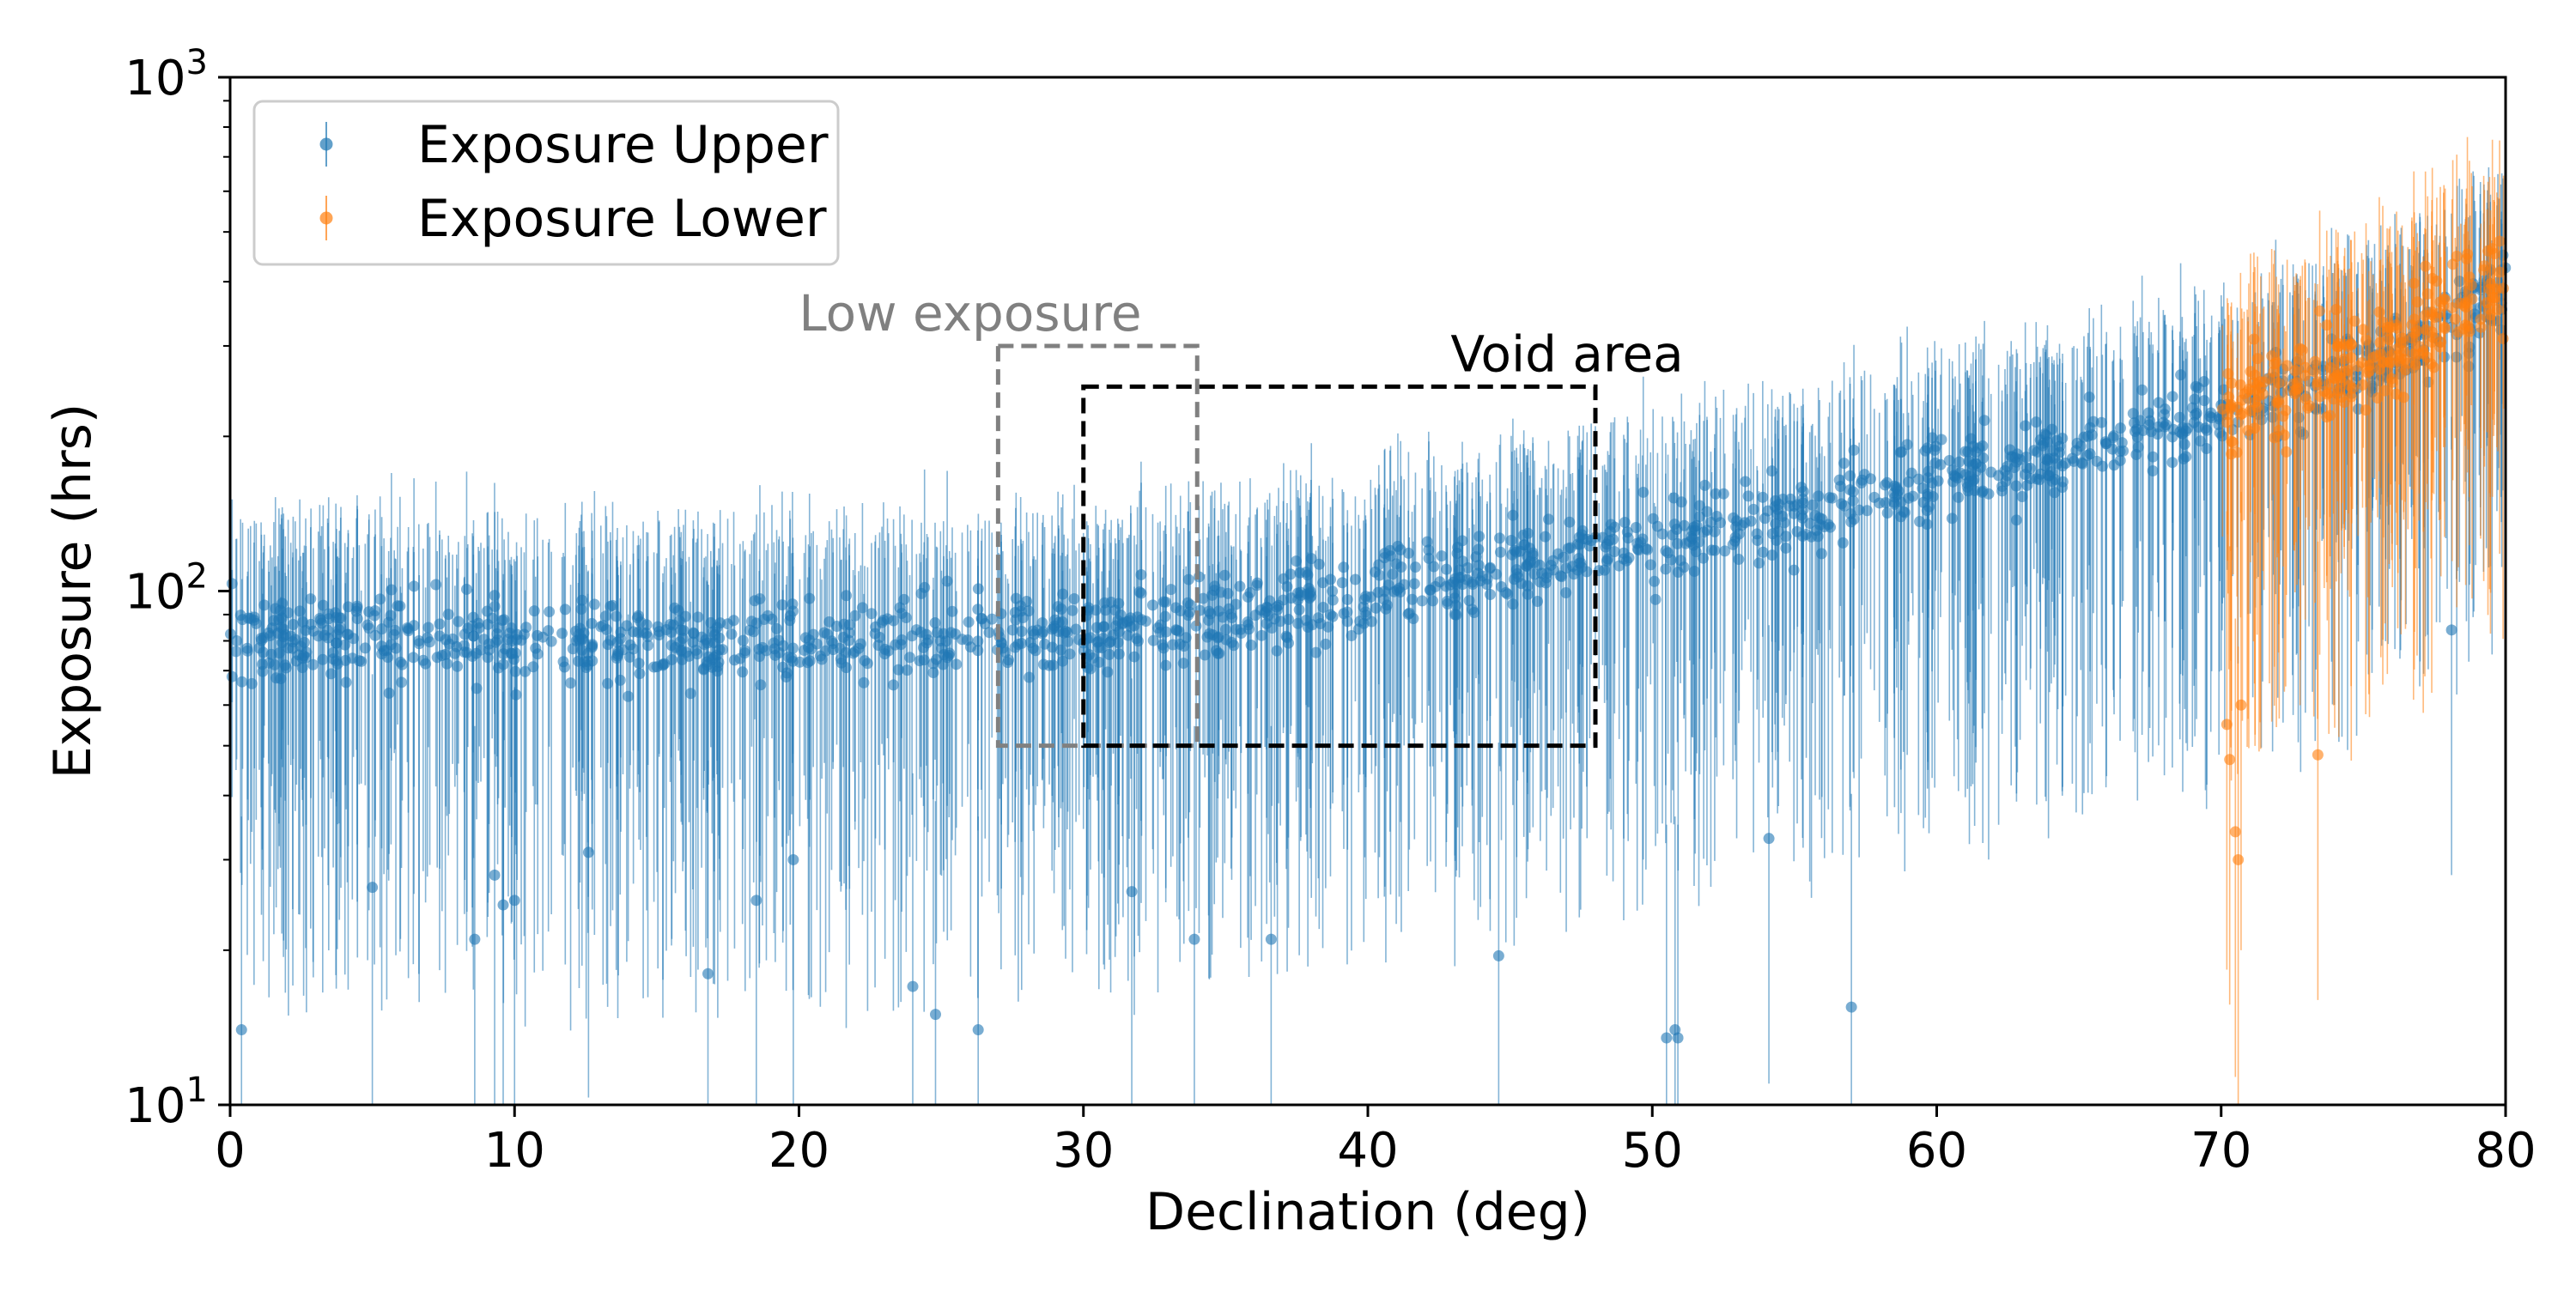  I want to click on y-tick-label: 103, so click(166, 74).